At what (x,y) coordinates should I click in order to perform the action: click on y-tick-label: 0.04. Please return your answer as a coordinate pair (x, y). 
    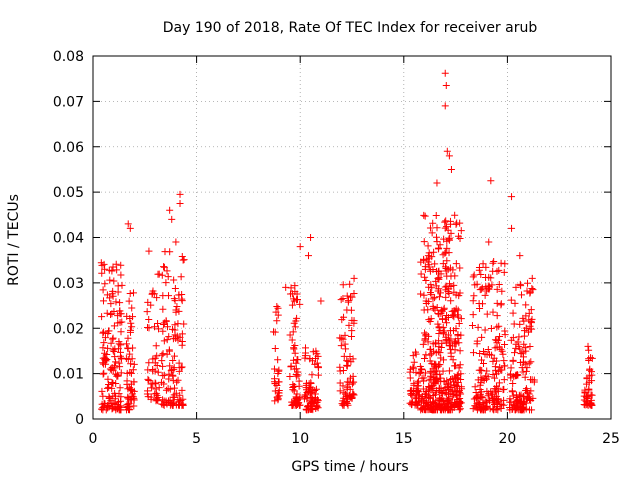
    Looking at the image, I should click on (68, 239).